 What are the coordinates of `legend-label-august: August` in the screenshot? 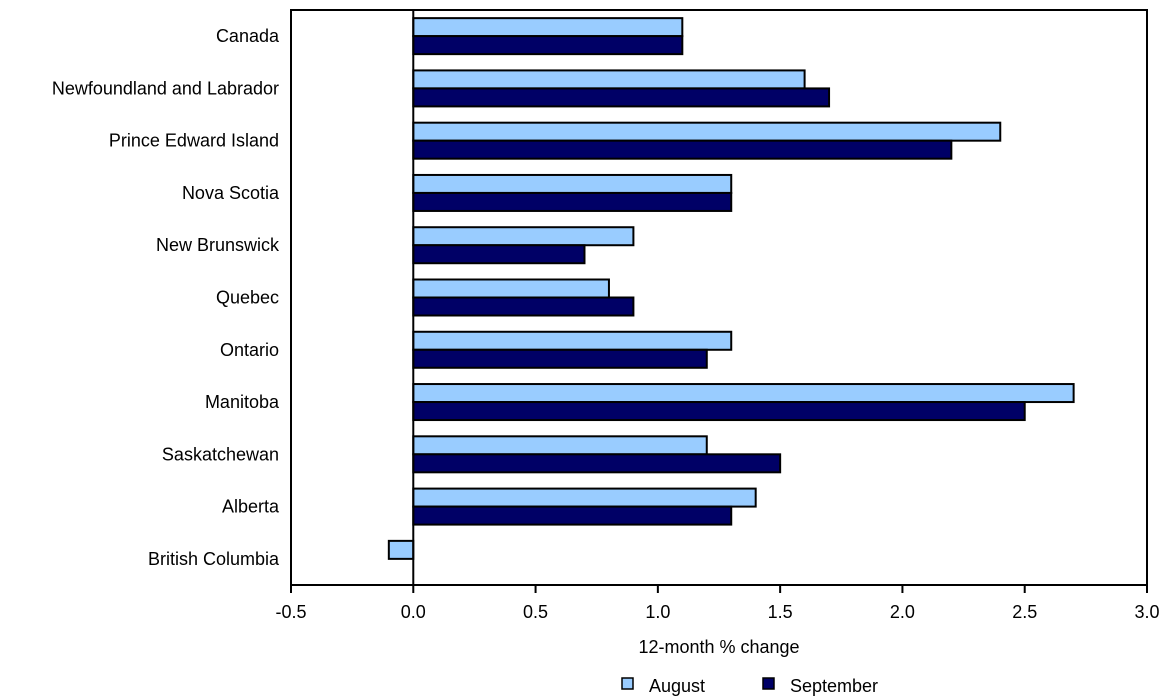 It's located at (677, 686).